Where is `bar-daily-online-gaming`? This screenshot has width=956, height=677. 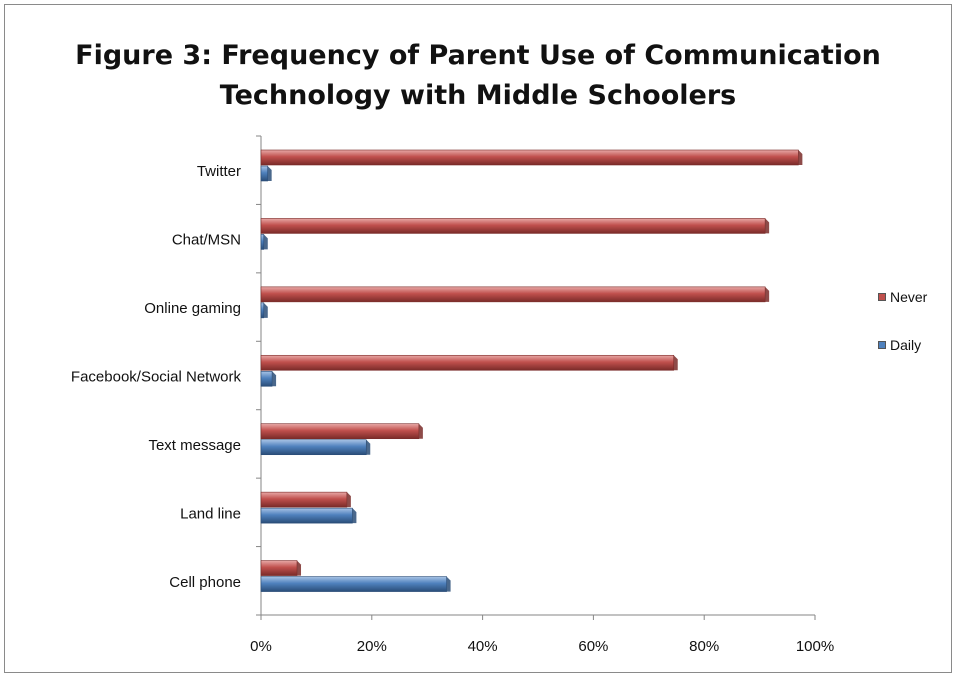 bar-daily-online-gaming is located at coordinates (264, 310).